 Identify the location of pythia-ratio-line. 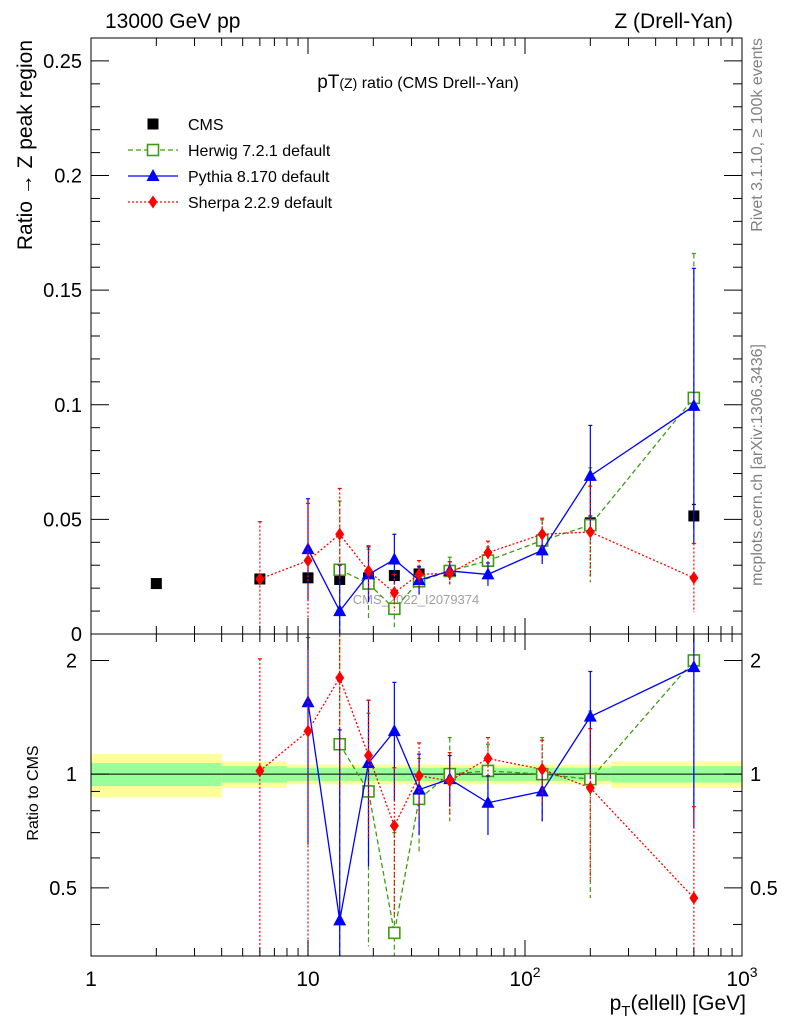
(501, 793).